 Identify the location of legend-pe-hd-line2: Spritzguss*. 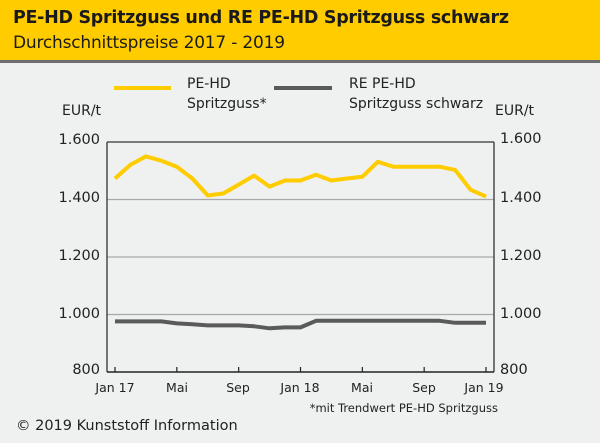
(227, 104).